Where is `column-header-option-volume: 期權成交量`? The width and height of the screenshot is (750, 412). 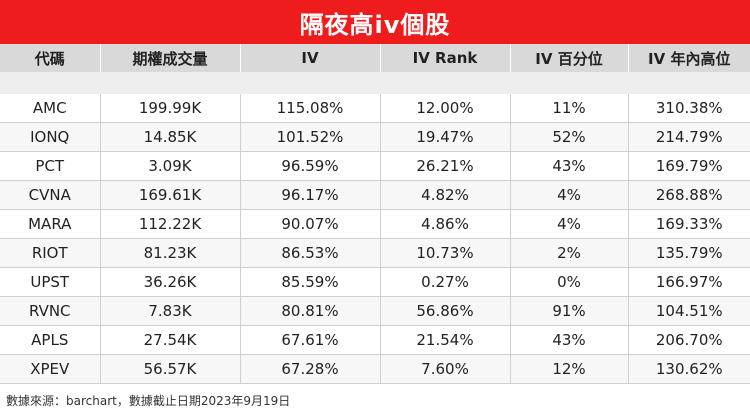
column-header-option-volume: 期權成交量 is located at coordinates (170, 58).